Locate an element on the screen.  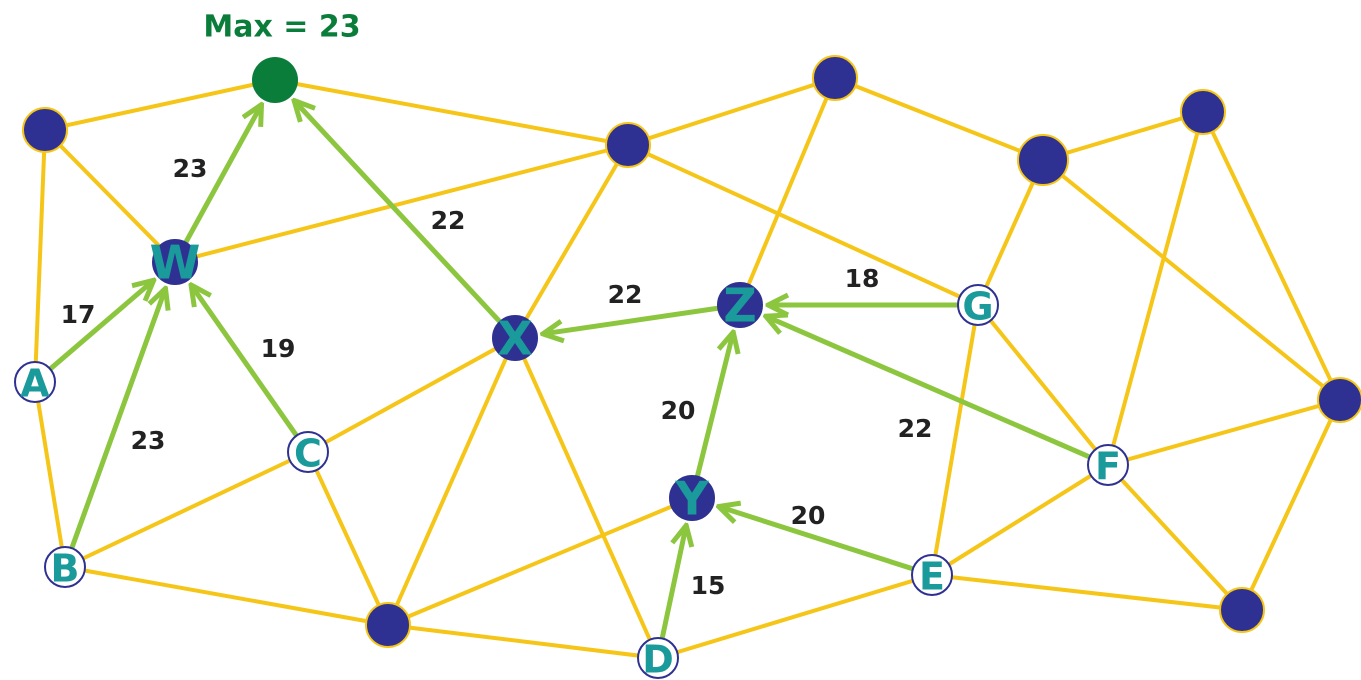
node-label: Z is located at coordinates (739, 306).